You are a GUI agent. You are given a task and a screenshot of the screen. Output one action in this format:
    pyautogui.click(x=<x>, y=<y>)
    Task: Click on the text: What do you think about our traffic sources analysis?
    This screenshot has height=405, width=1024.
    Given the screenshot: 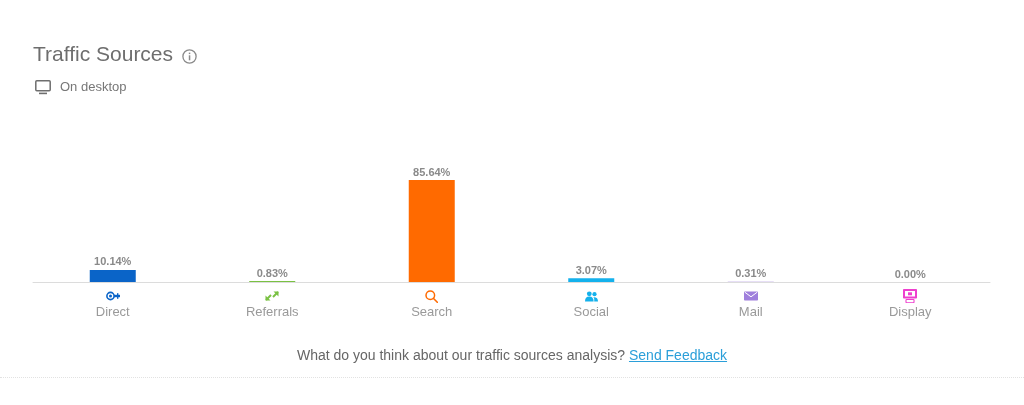 What is the action you would take?
    pyautogui.click(x=461, y=355)
    